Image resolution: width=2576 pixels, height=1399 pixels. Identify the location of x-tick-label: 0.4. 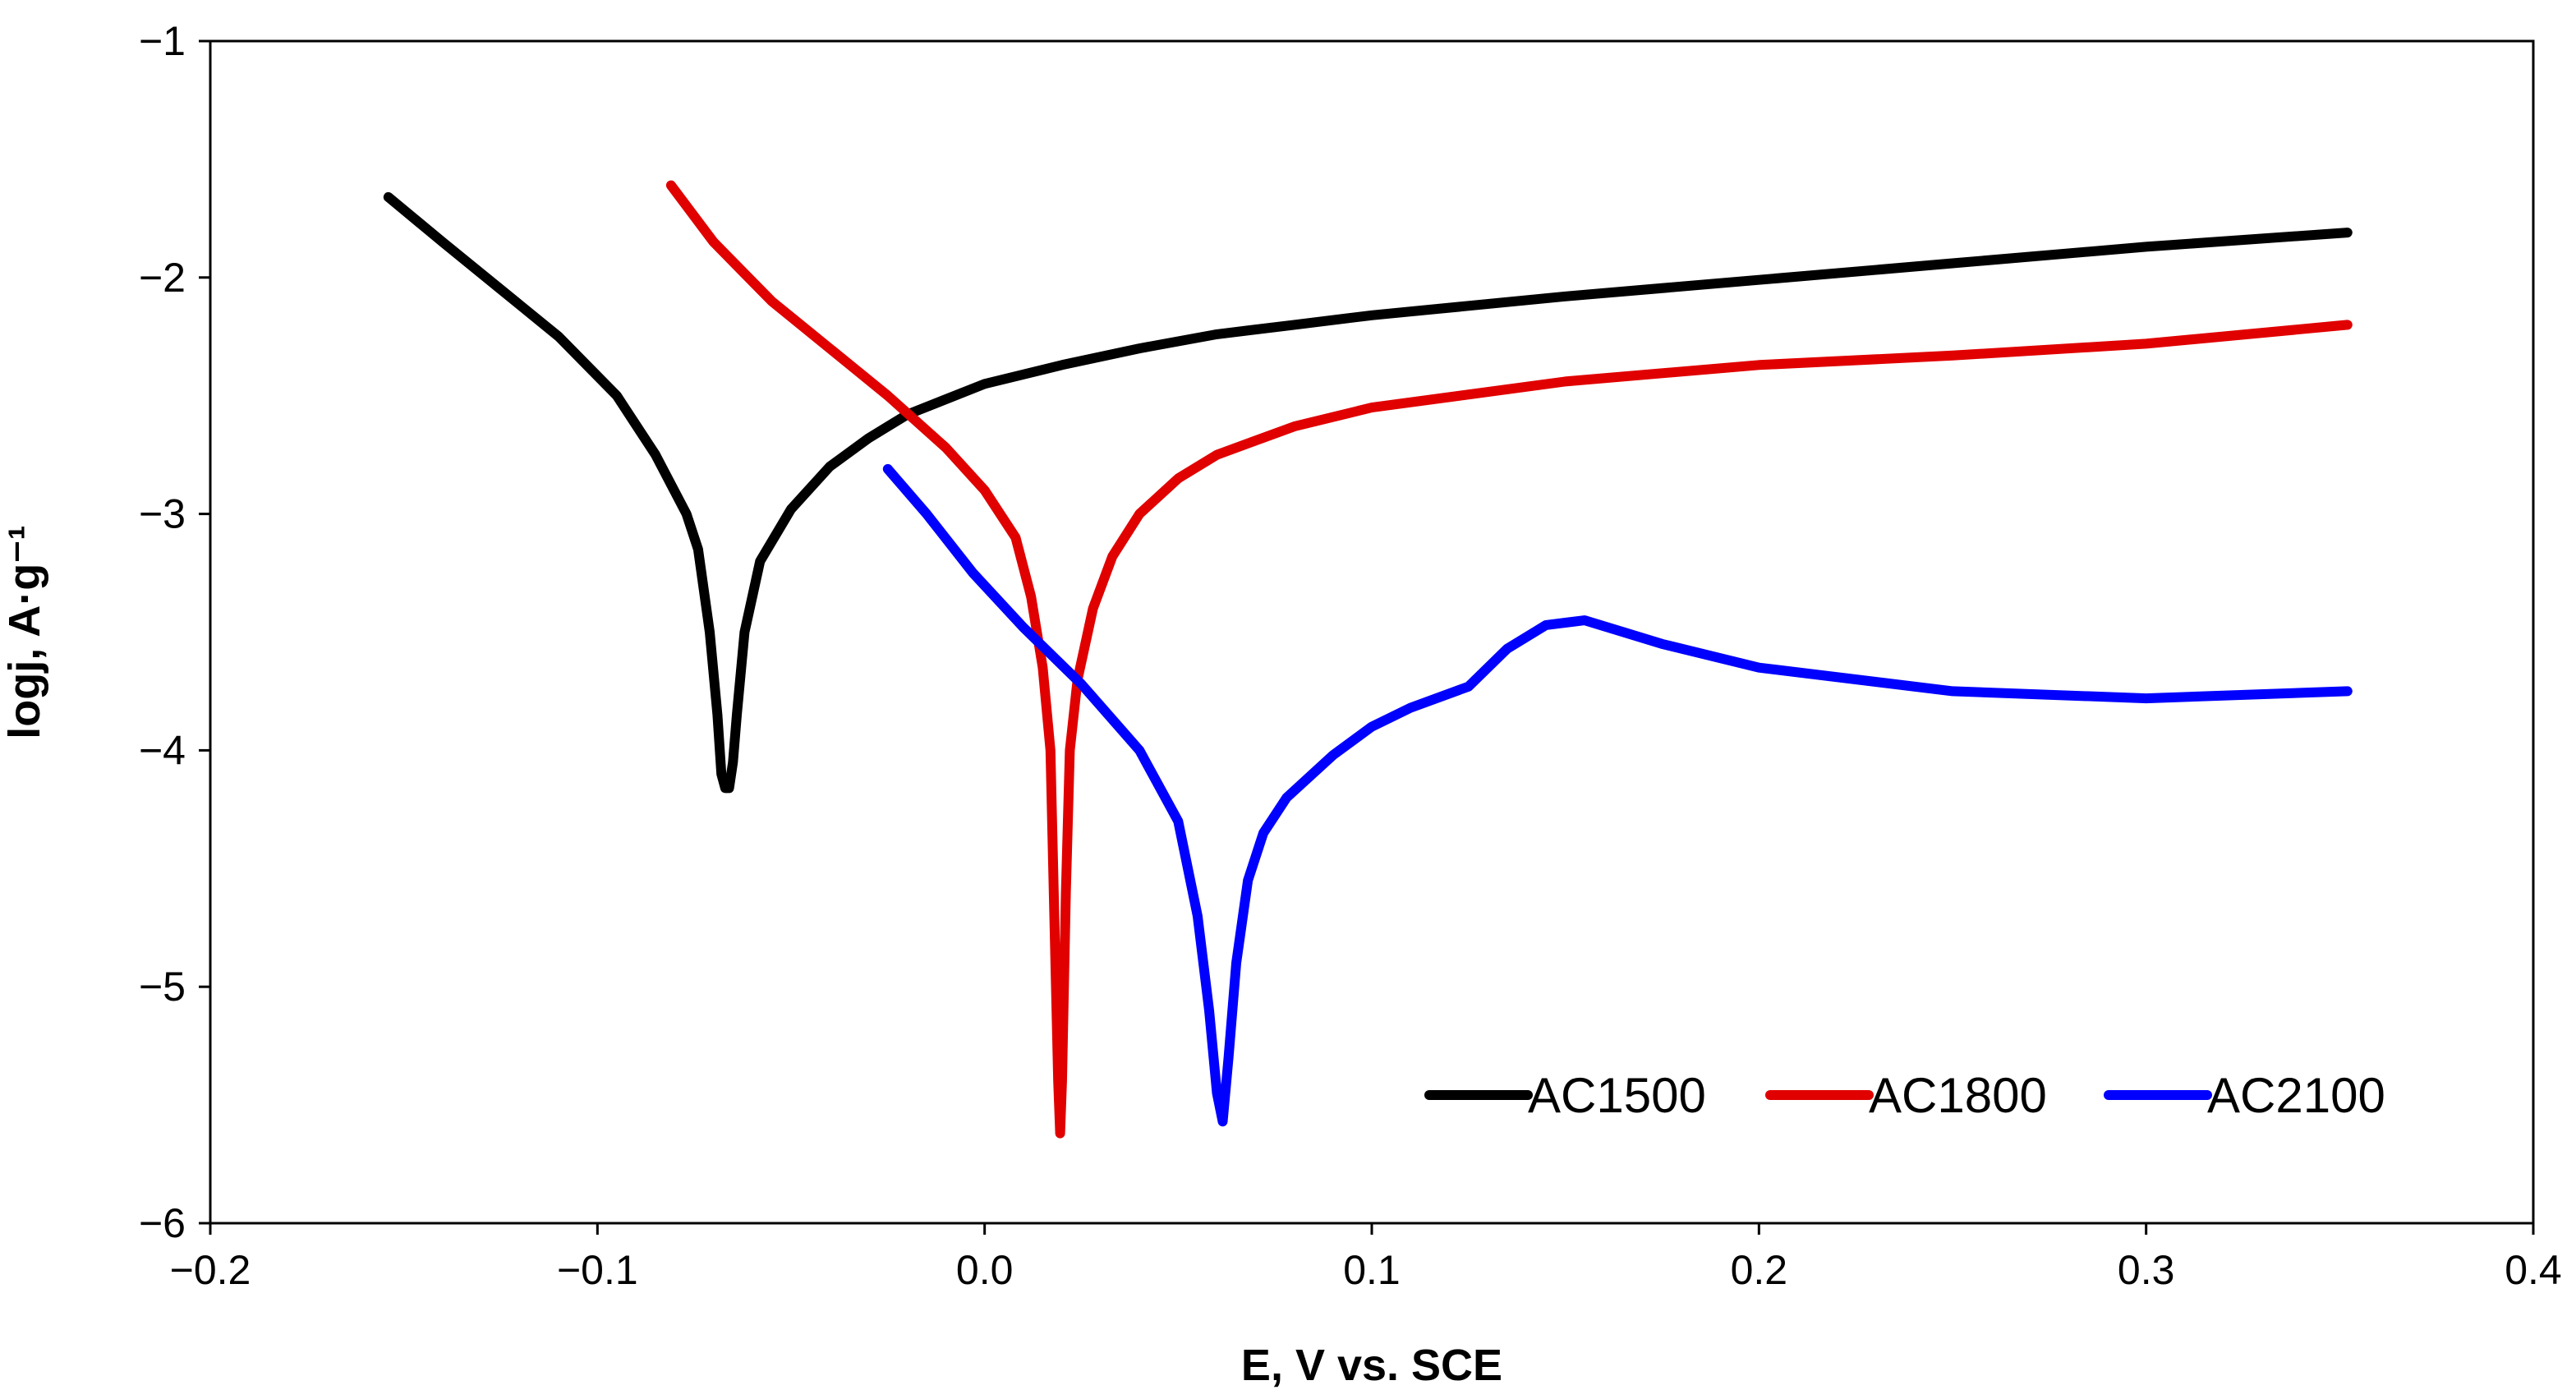
(2533, 1270).